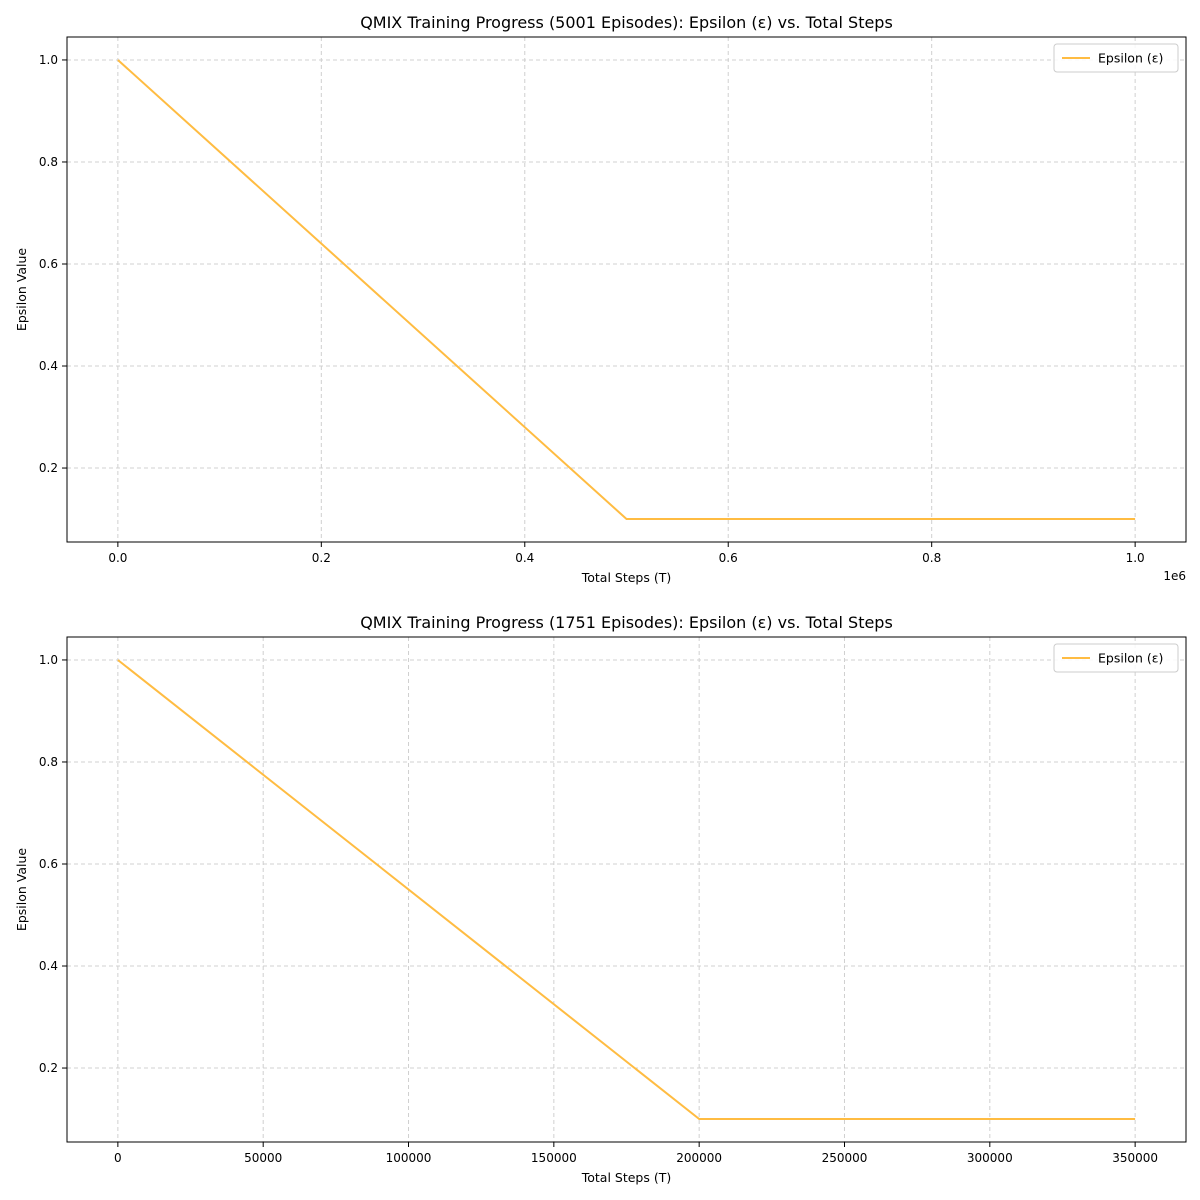 Image resolution: width=1200 pixels, height=1200 pixels. I want to click on x-tick-label: 200000, so click(699, 1158).